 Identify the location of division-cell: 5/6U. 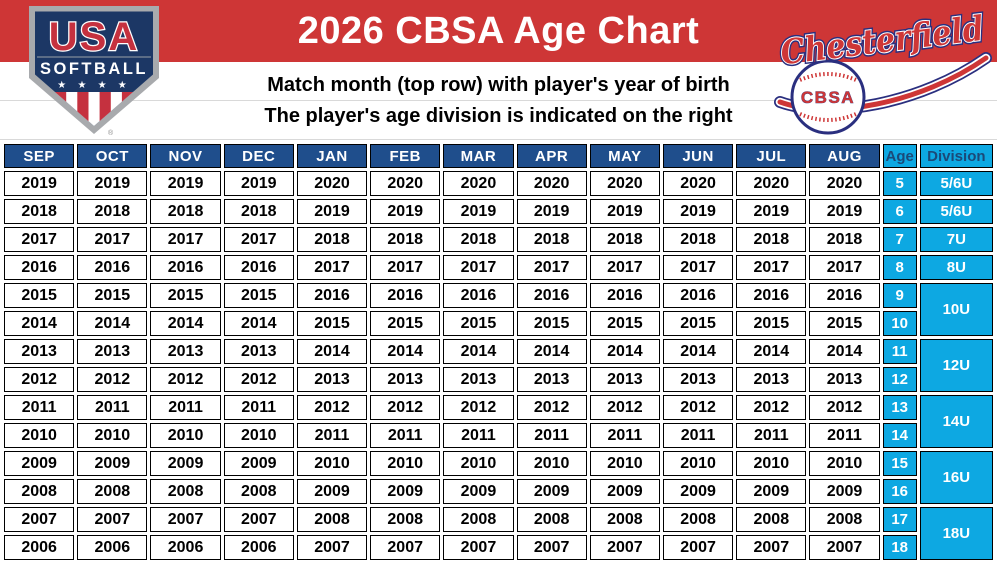
(956, 183).